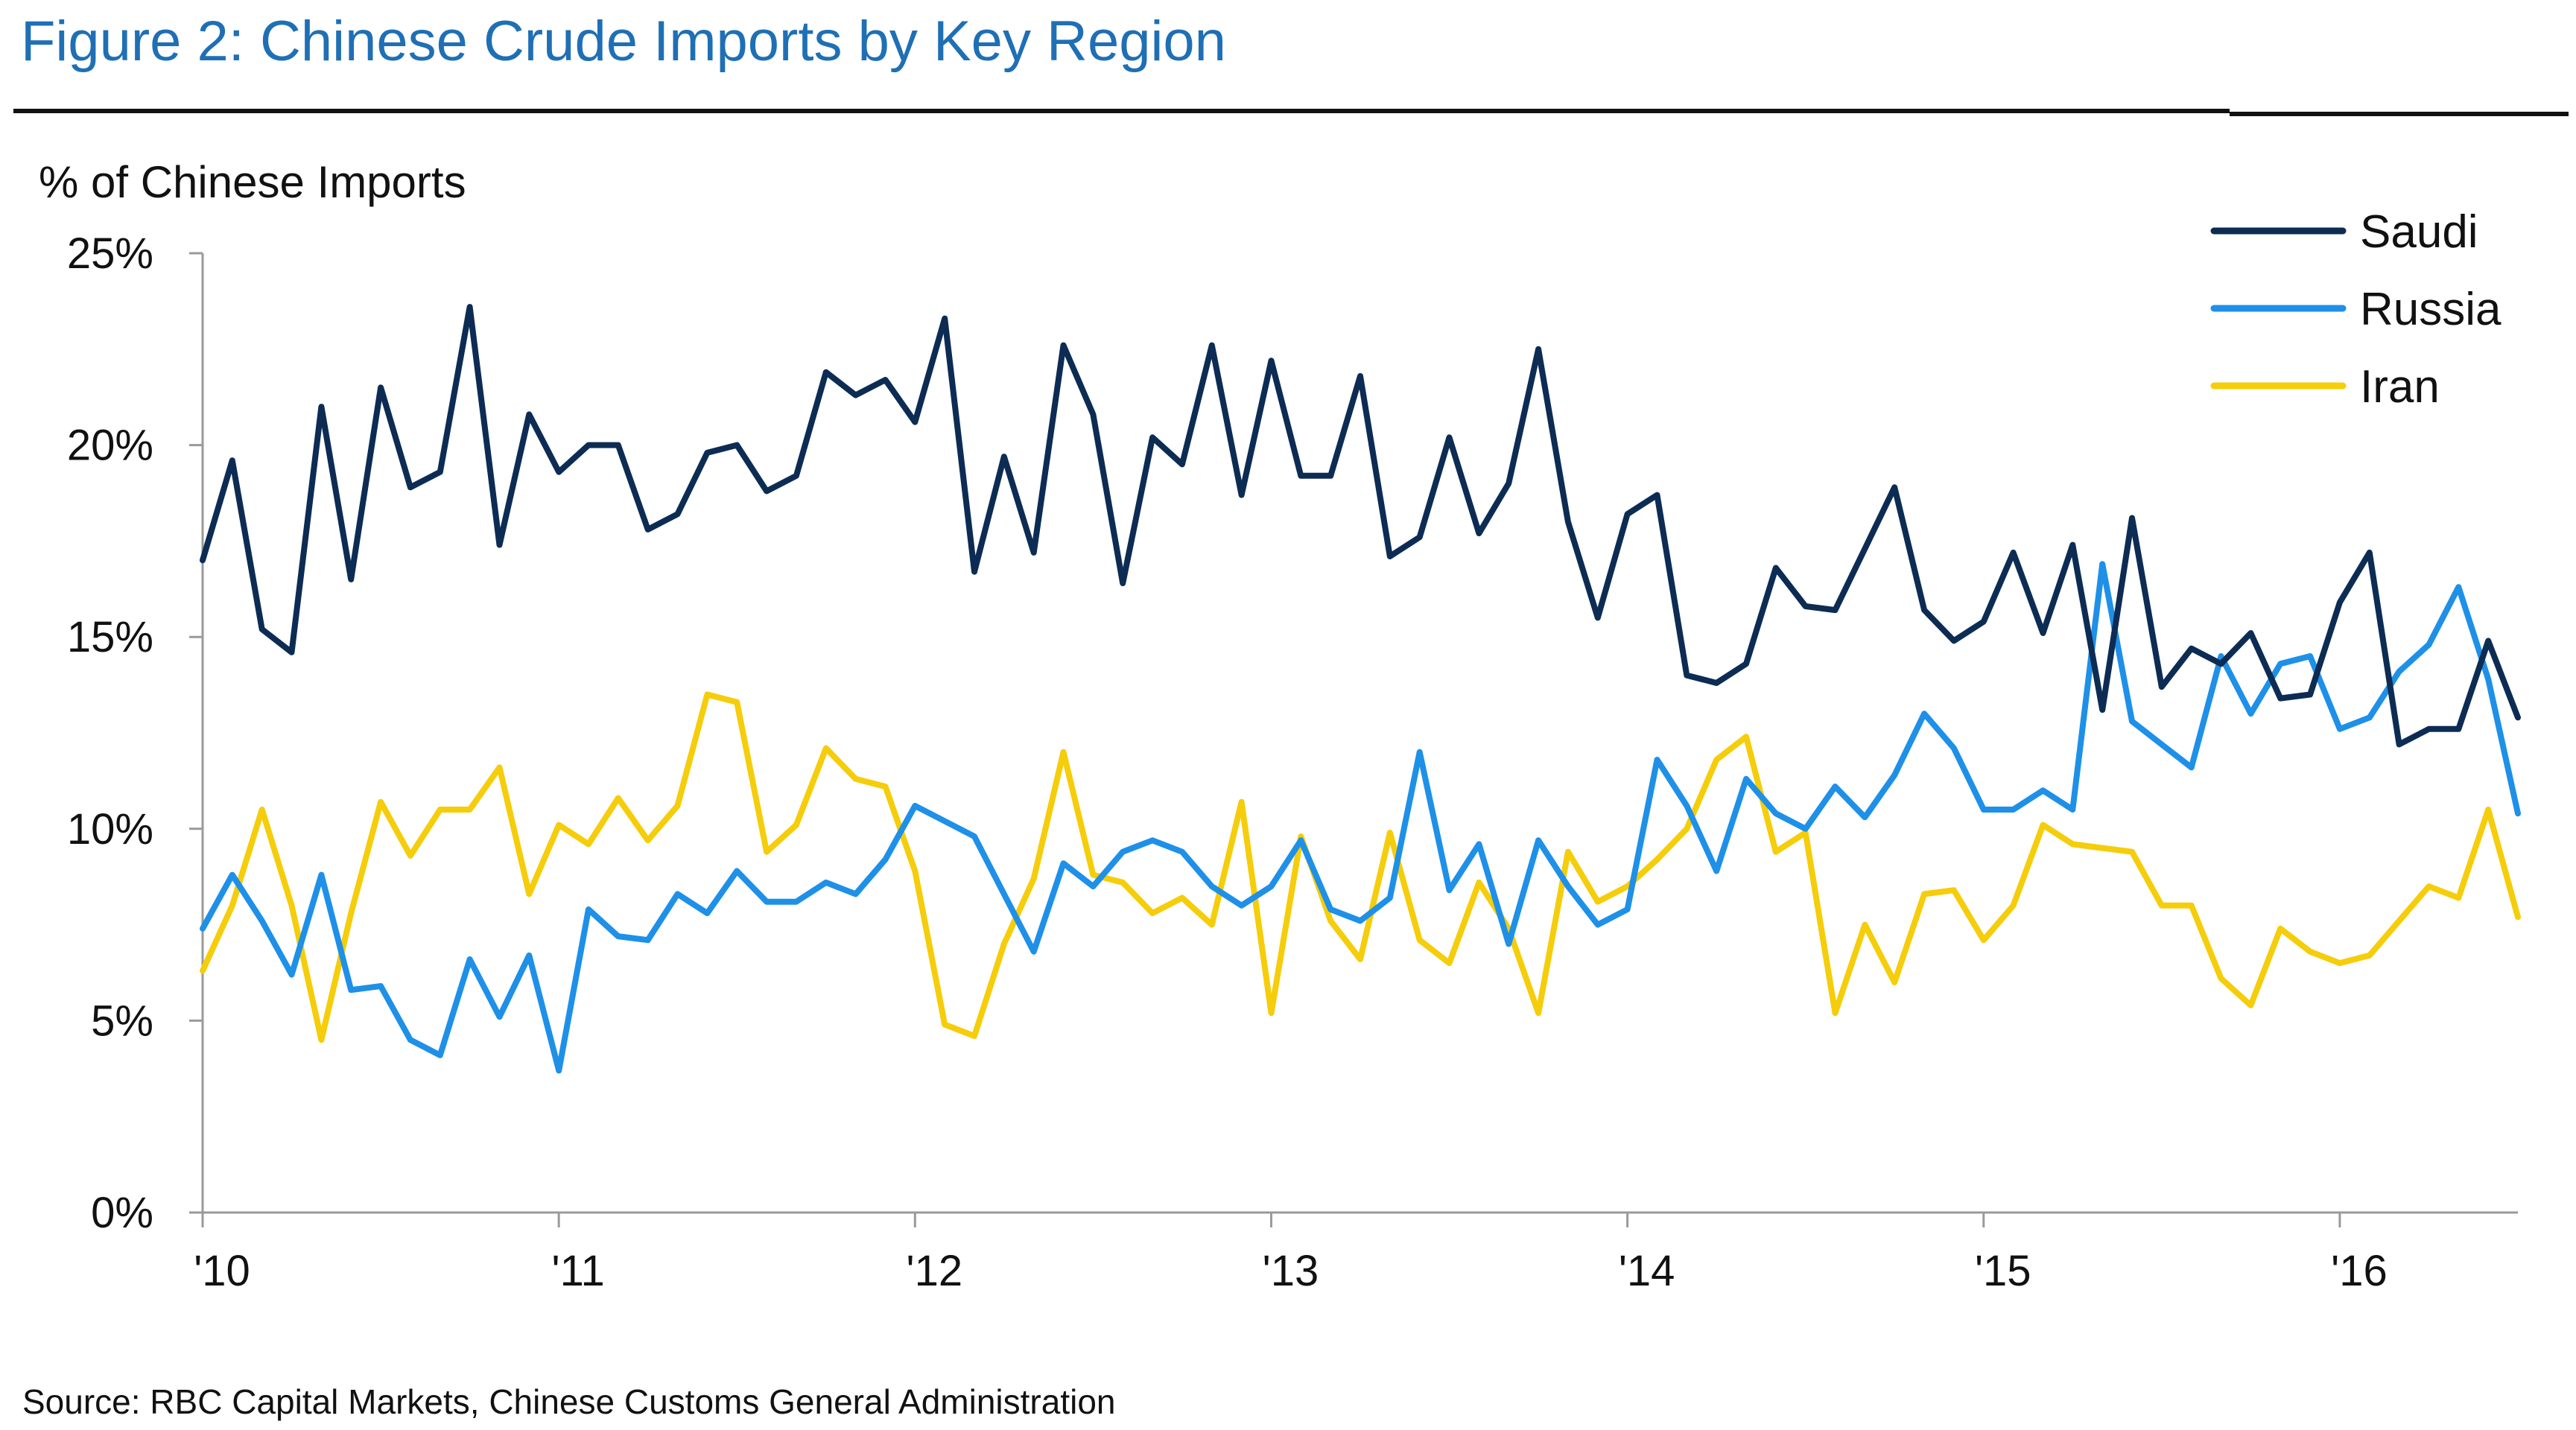 The height and width of the screenshot is (1430, 2576). Describe the element at coordinates (2356, 309) in the screenshot. I see `legend: Saudi Russia Iran` at that location.